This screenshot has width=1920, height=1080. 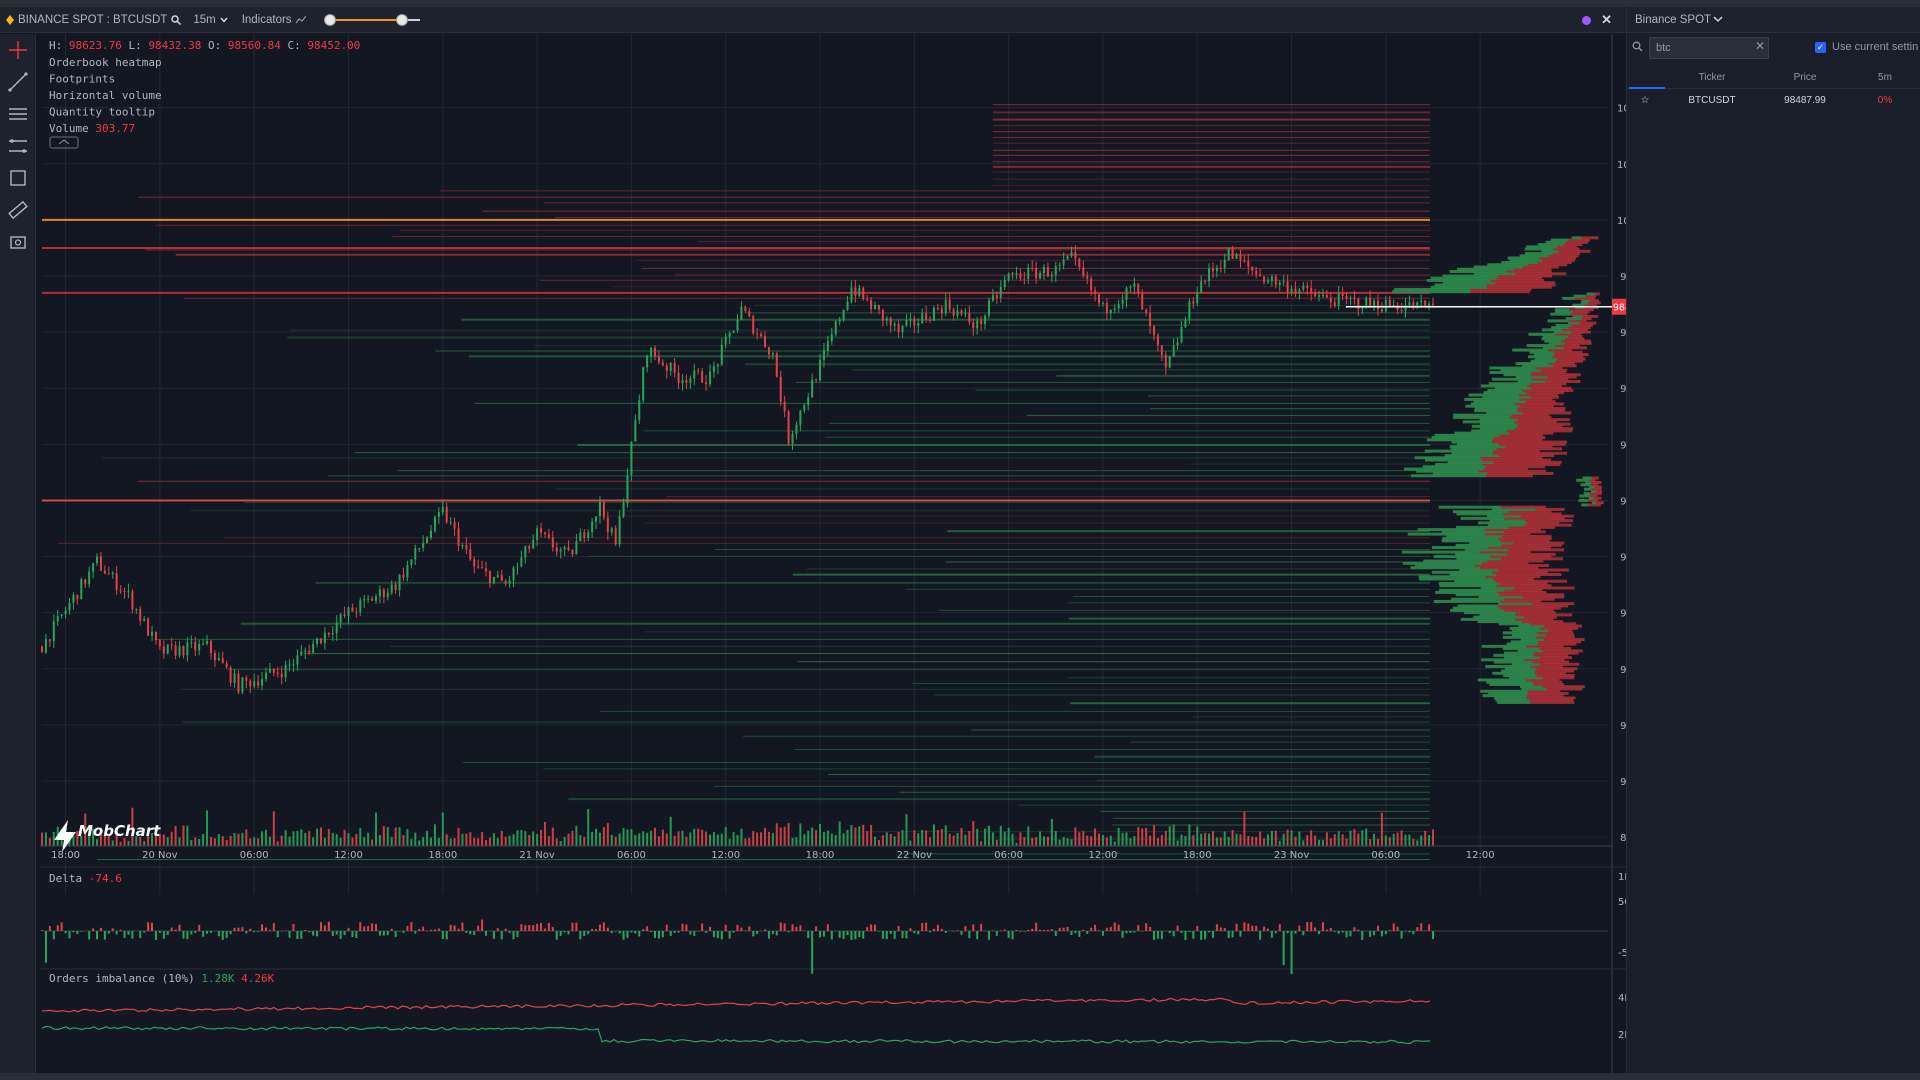 I want to click on column-header-change: 5m, so click(x=1885, y=77).